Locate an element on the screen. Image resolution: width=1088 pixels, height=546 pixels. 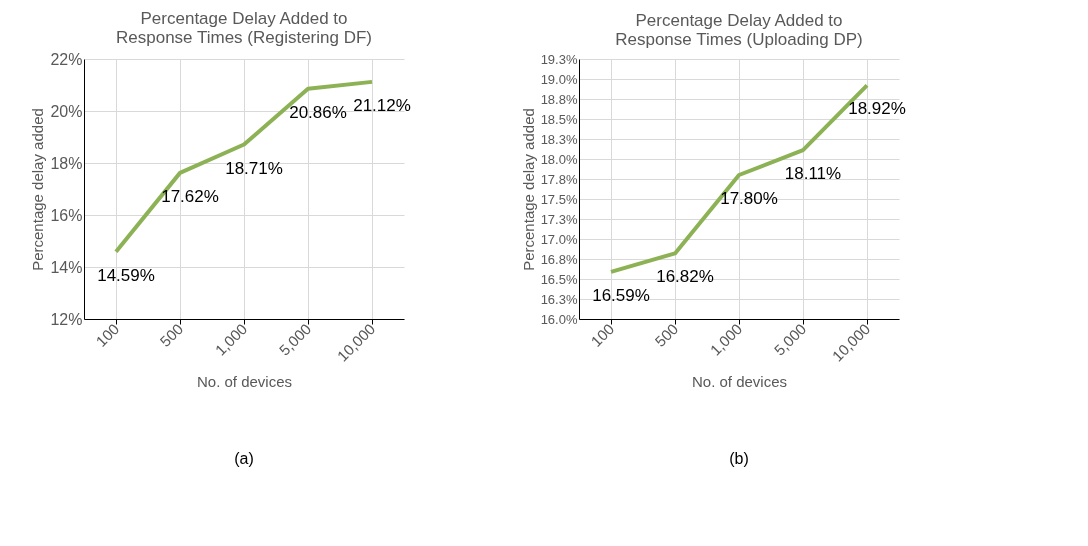
y-tick-label: 16.0% is located at coordinates (559, 319).